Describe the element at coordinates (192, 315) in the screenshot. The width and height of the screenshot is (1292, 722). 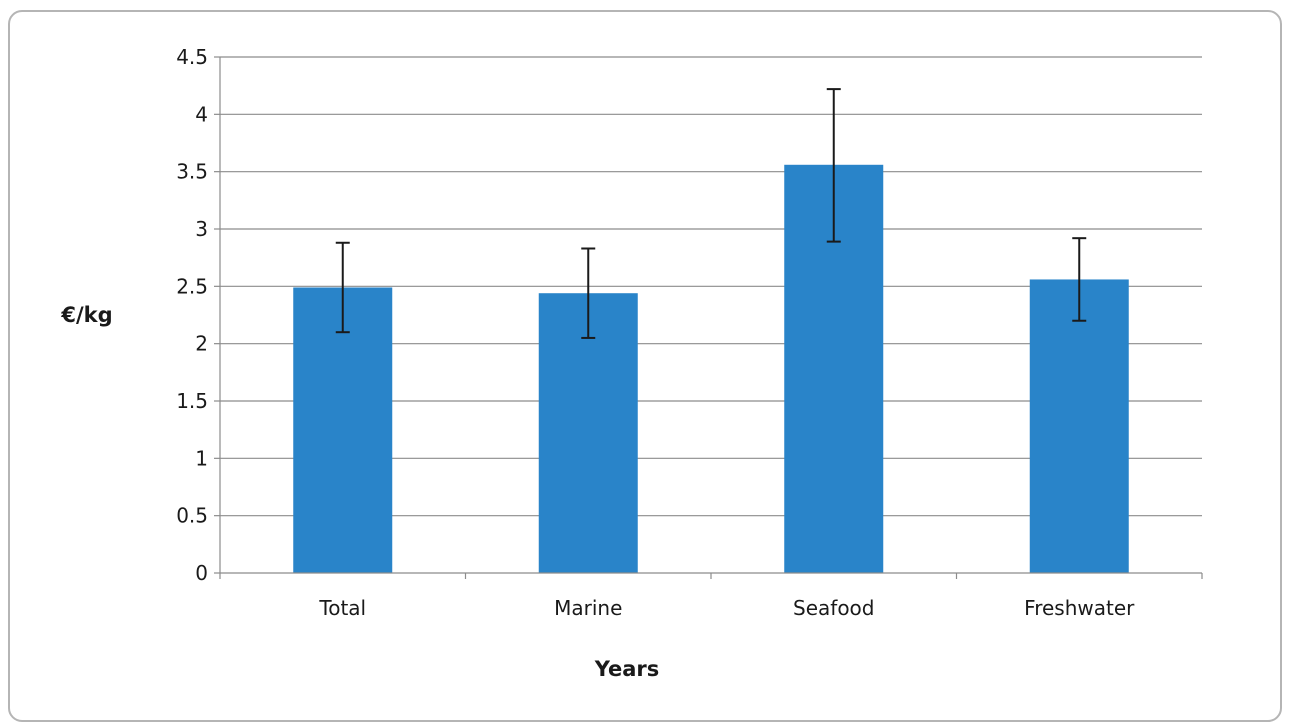
I see `y-tick-labels: 0 0.5 1 1.5 2 2.5 3 3.5 4 4.5` at that location.